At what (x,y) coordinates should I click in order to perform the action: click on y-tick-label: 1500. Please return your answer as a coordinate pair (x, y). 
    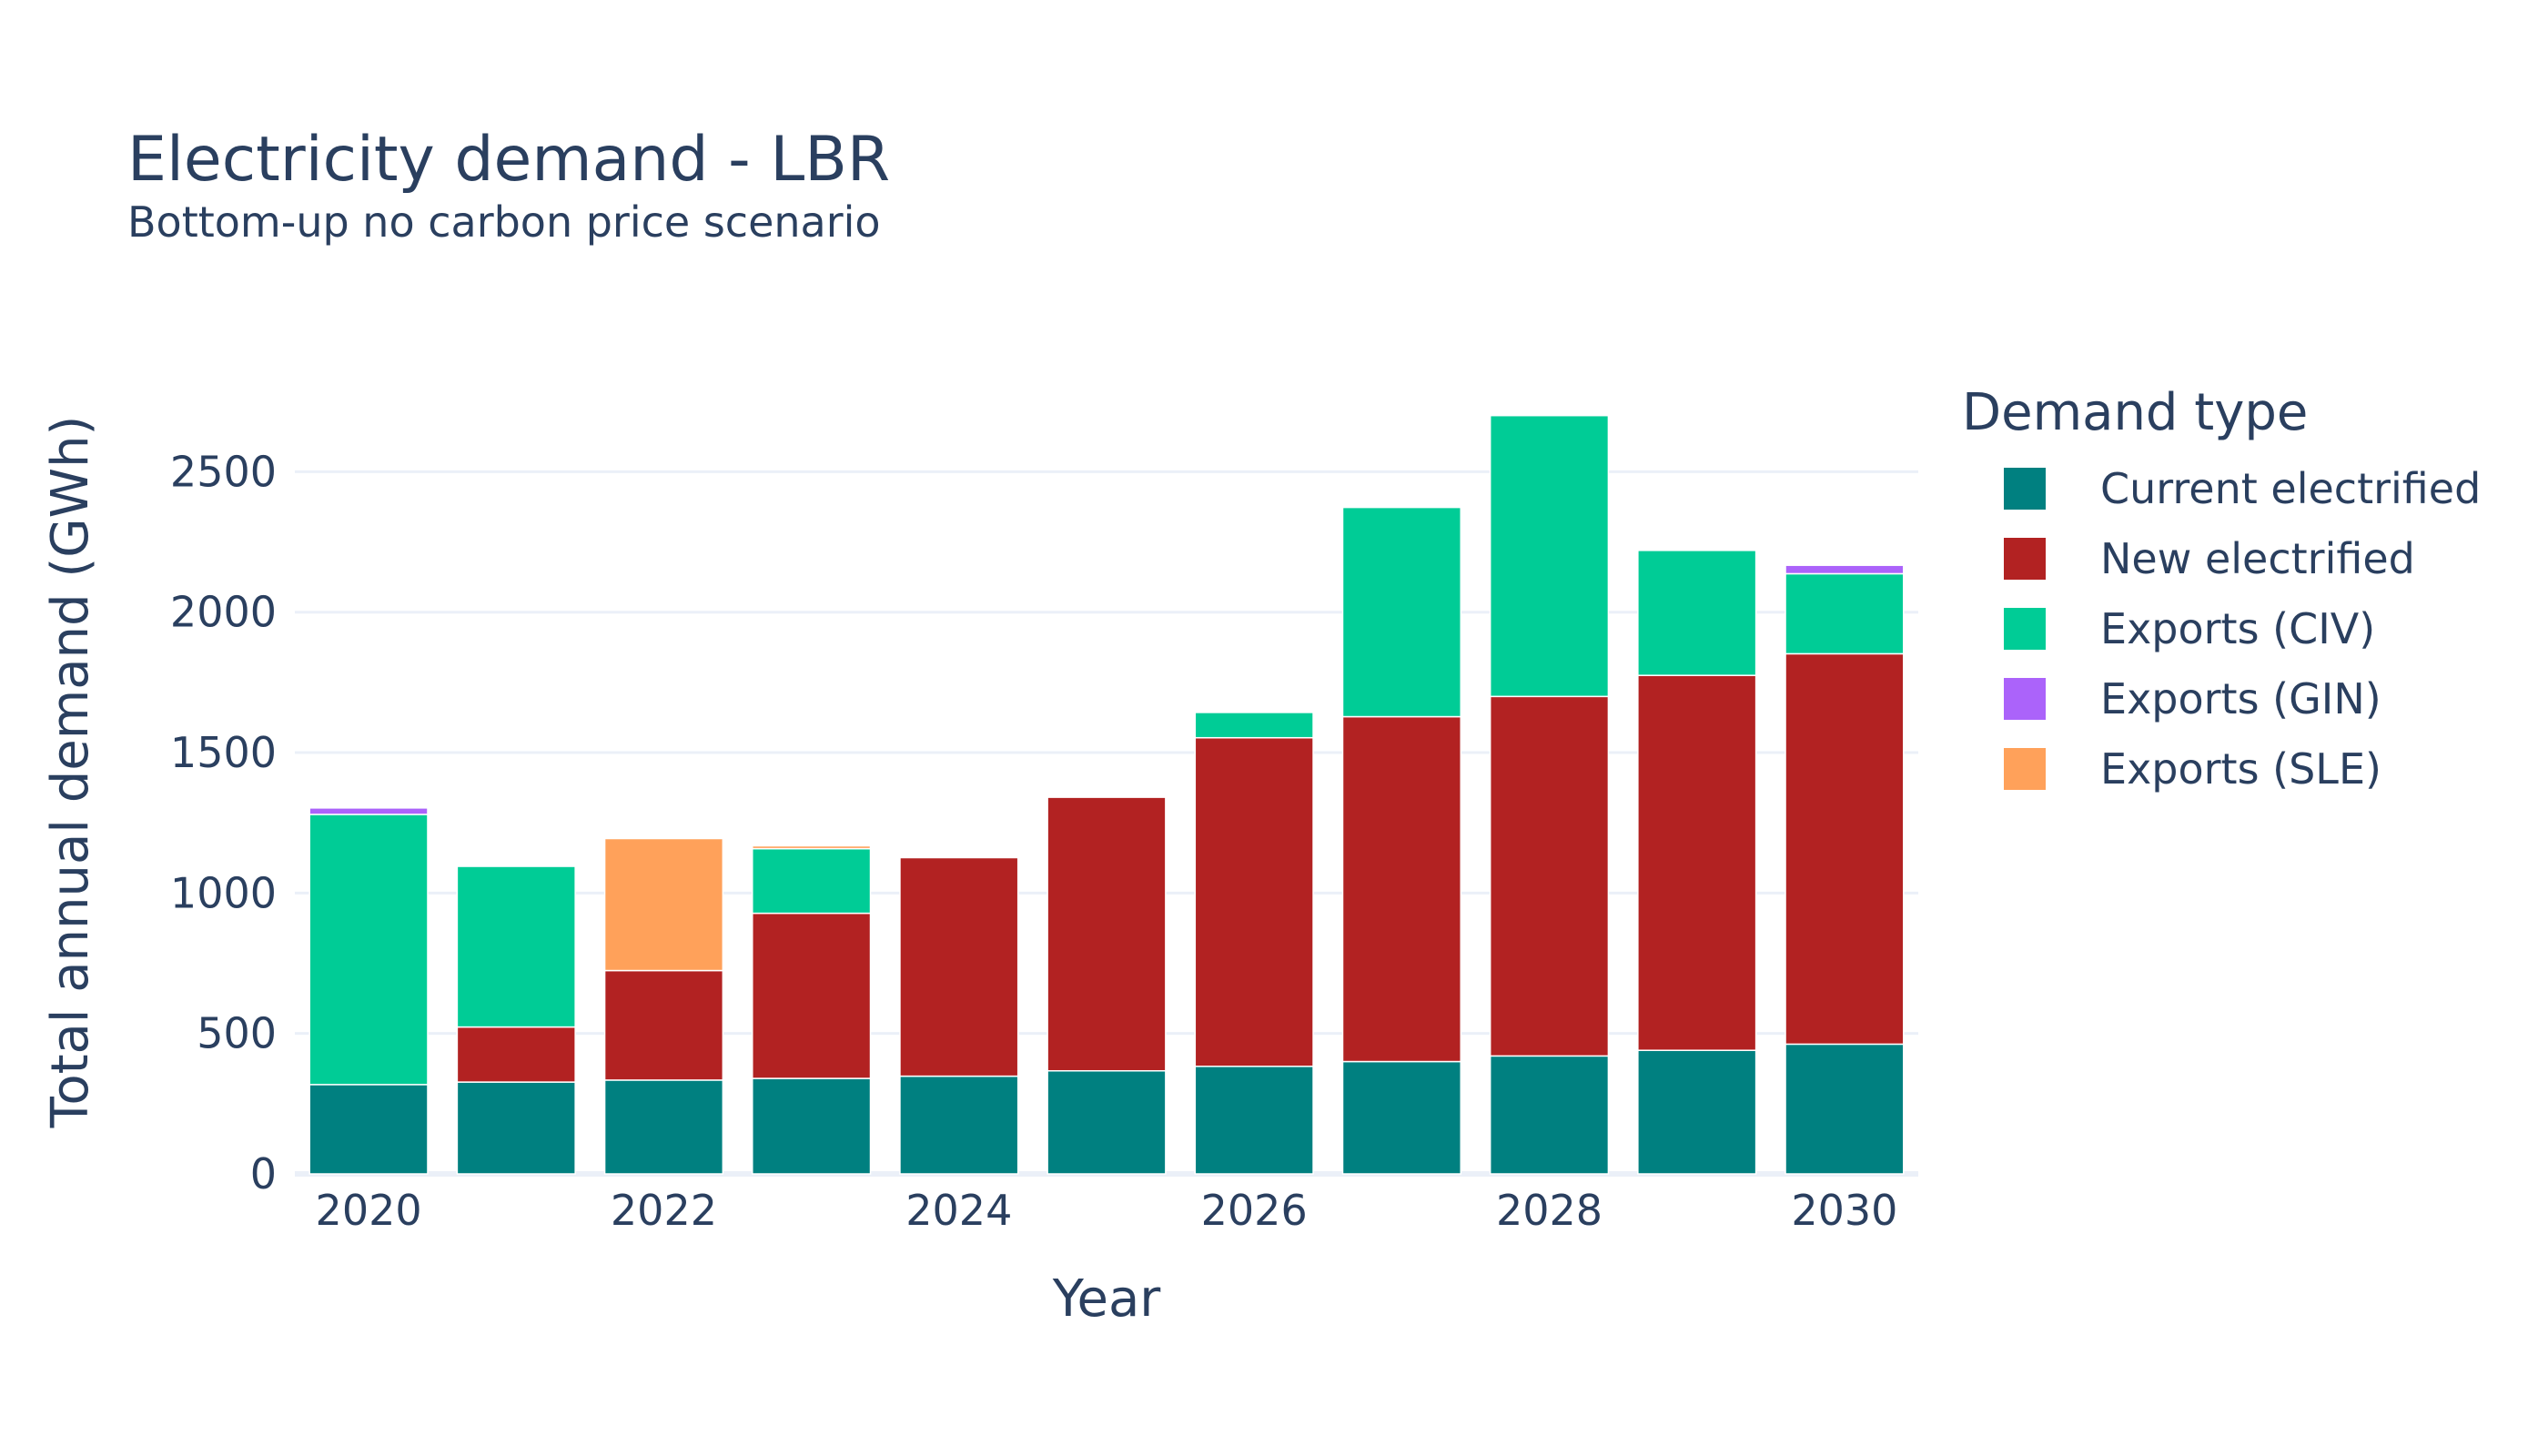
    Looking at the image, I should click on (224, 753).